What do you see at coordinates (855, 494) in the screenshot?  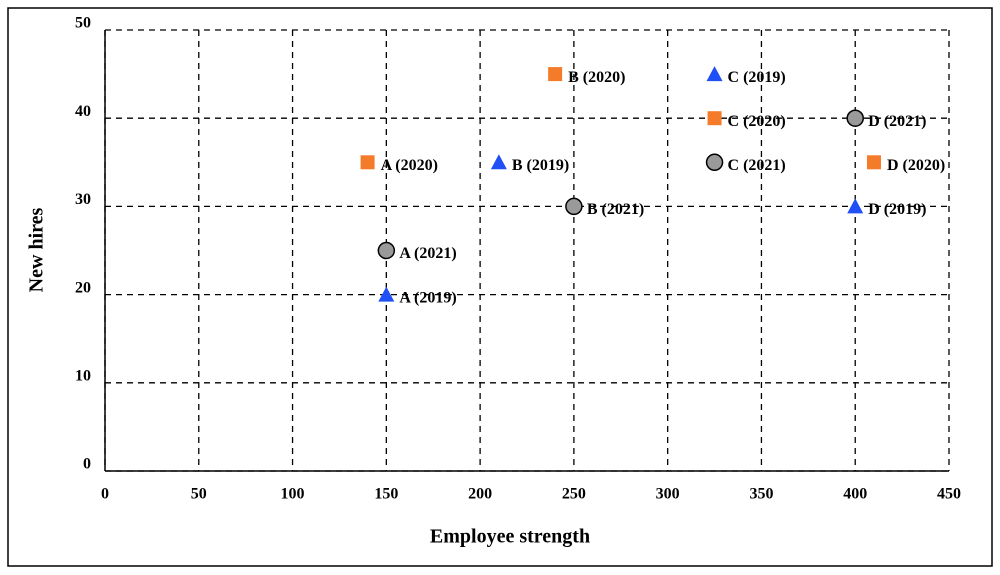 I see `x-tick-label: 400` at bounding box center [855, 494].